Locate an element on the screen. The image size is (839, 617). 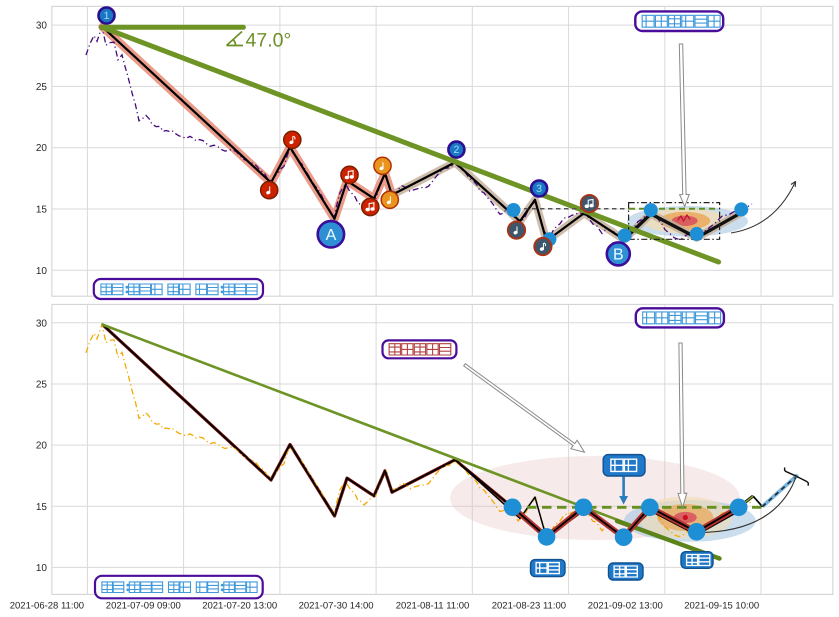
svg-text: 2021-06-28 11:00 is located at coordinates (47, 606).